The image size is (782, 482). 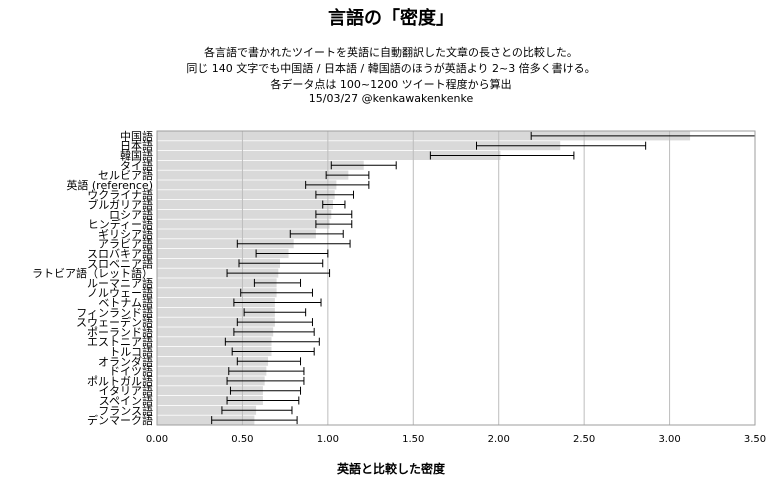 I want to click on subtitle-line-4: 15/03/27 @kenkawakenkenke, so click(x=391, y=98).